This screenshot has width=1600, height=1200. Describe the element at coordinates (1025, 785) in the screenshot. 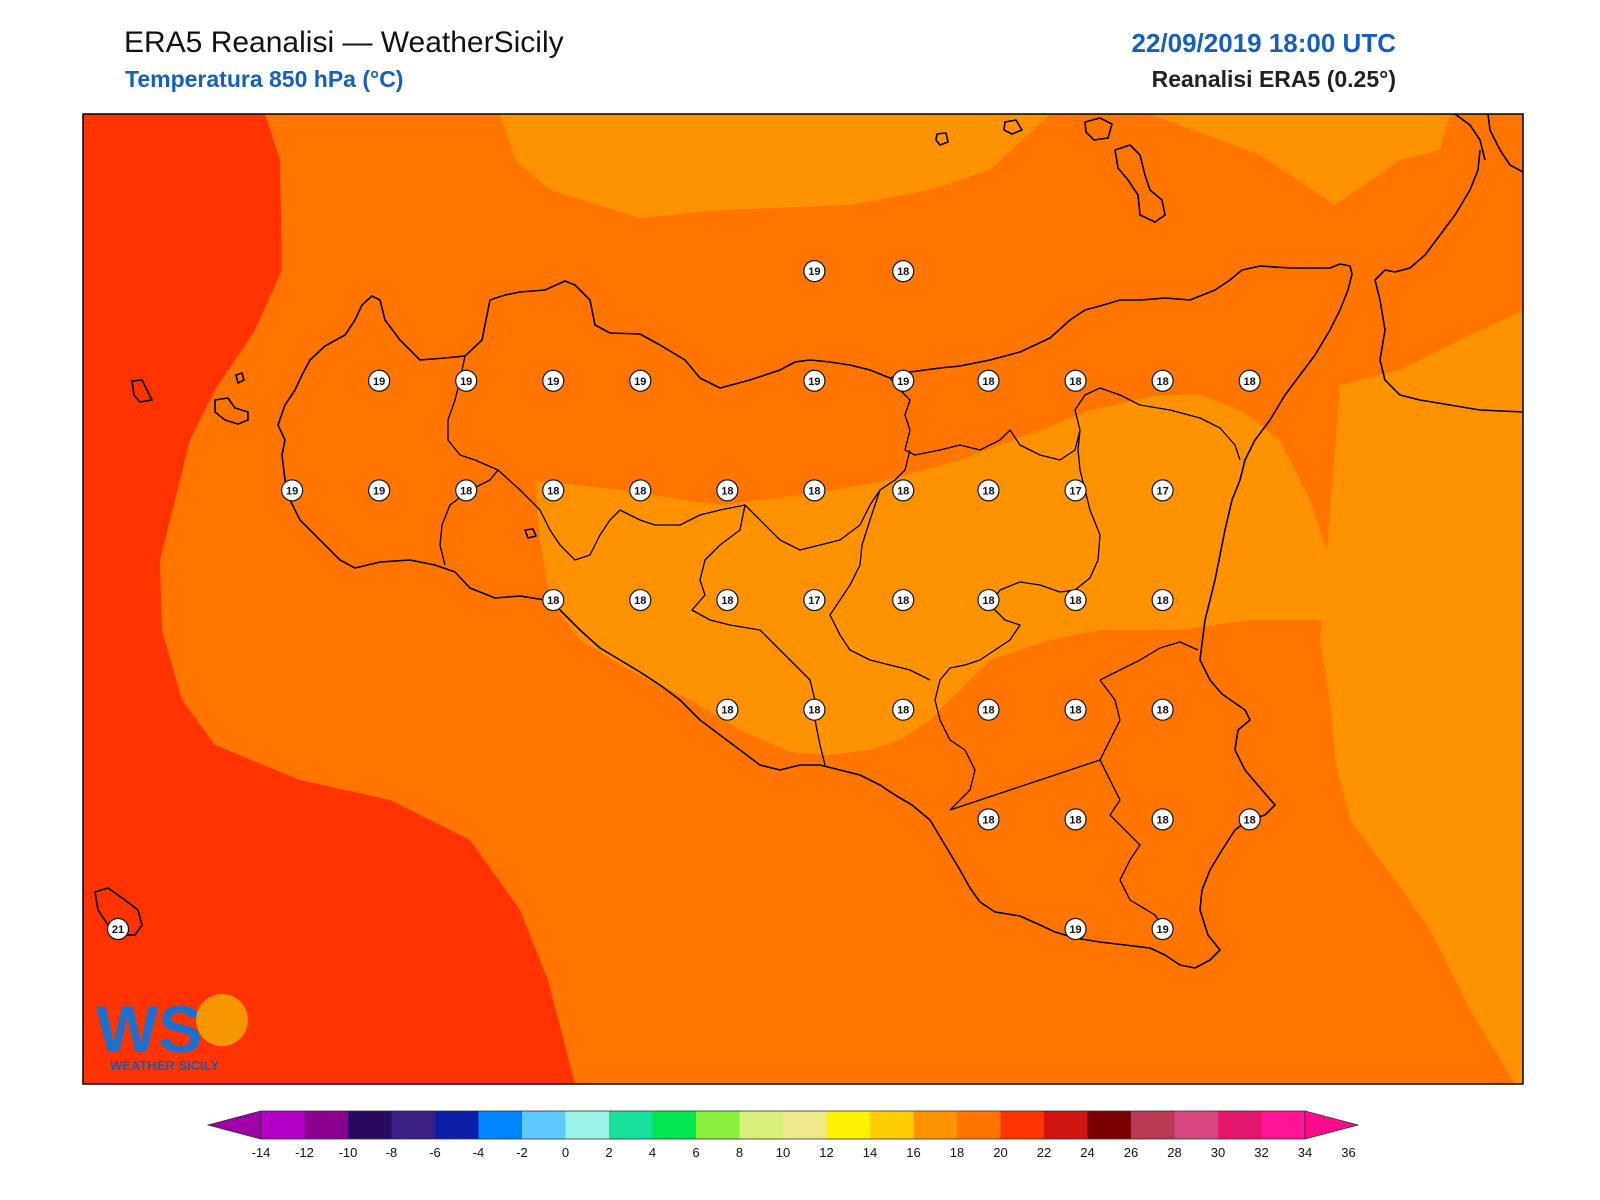

I see `boundary-caltanissetta-ragusa` at that location.